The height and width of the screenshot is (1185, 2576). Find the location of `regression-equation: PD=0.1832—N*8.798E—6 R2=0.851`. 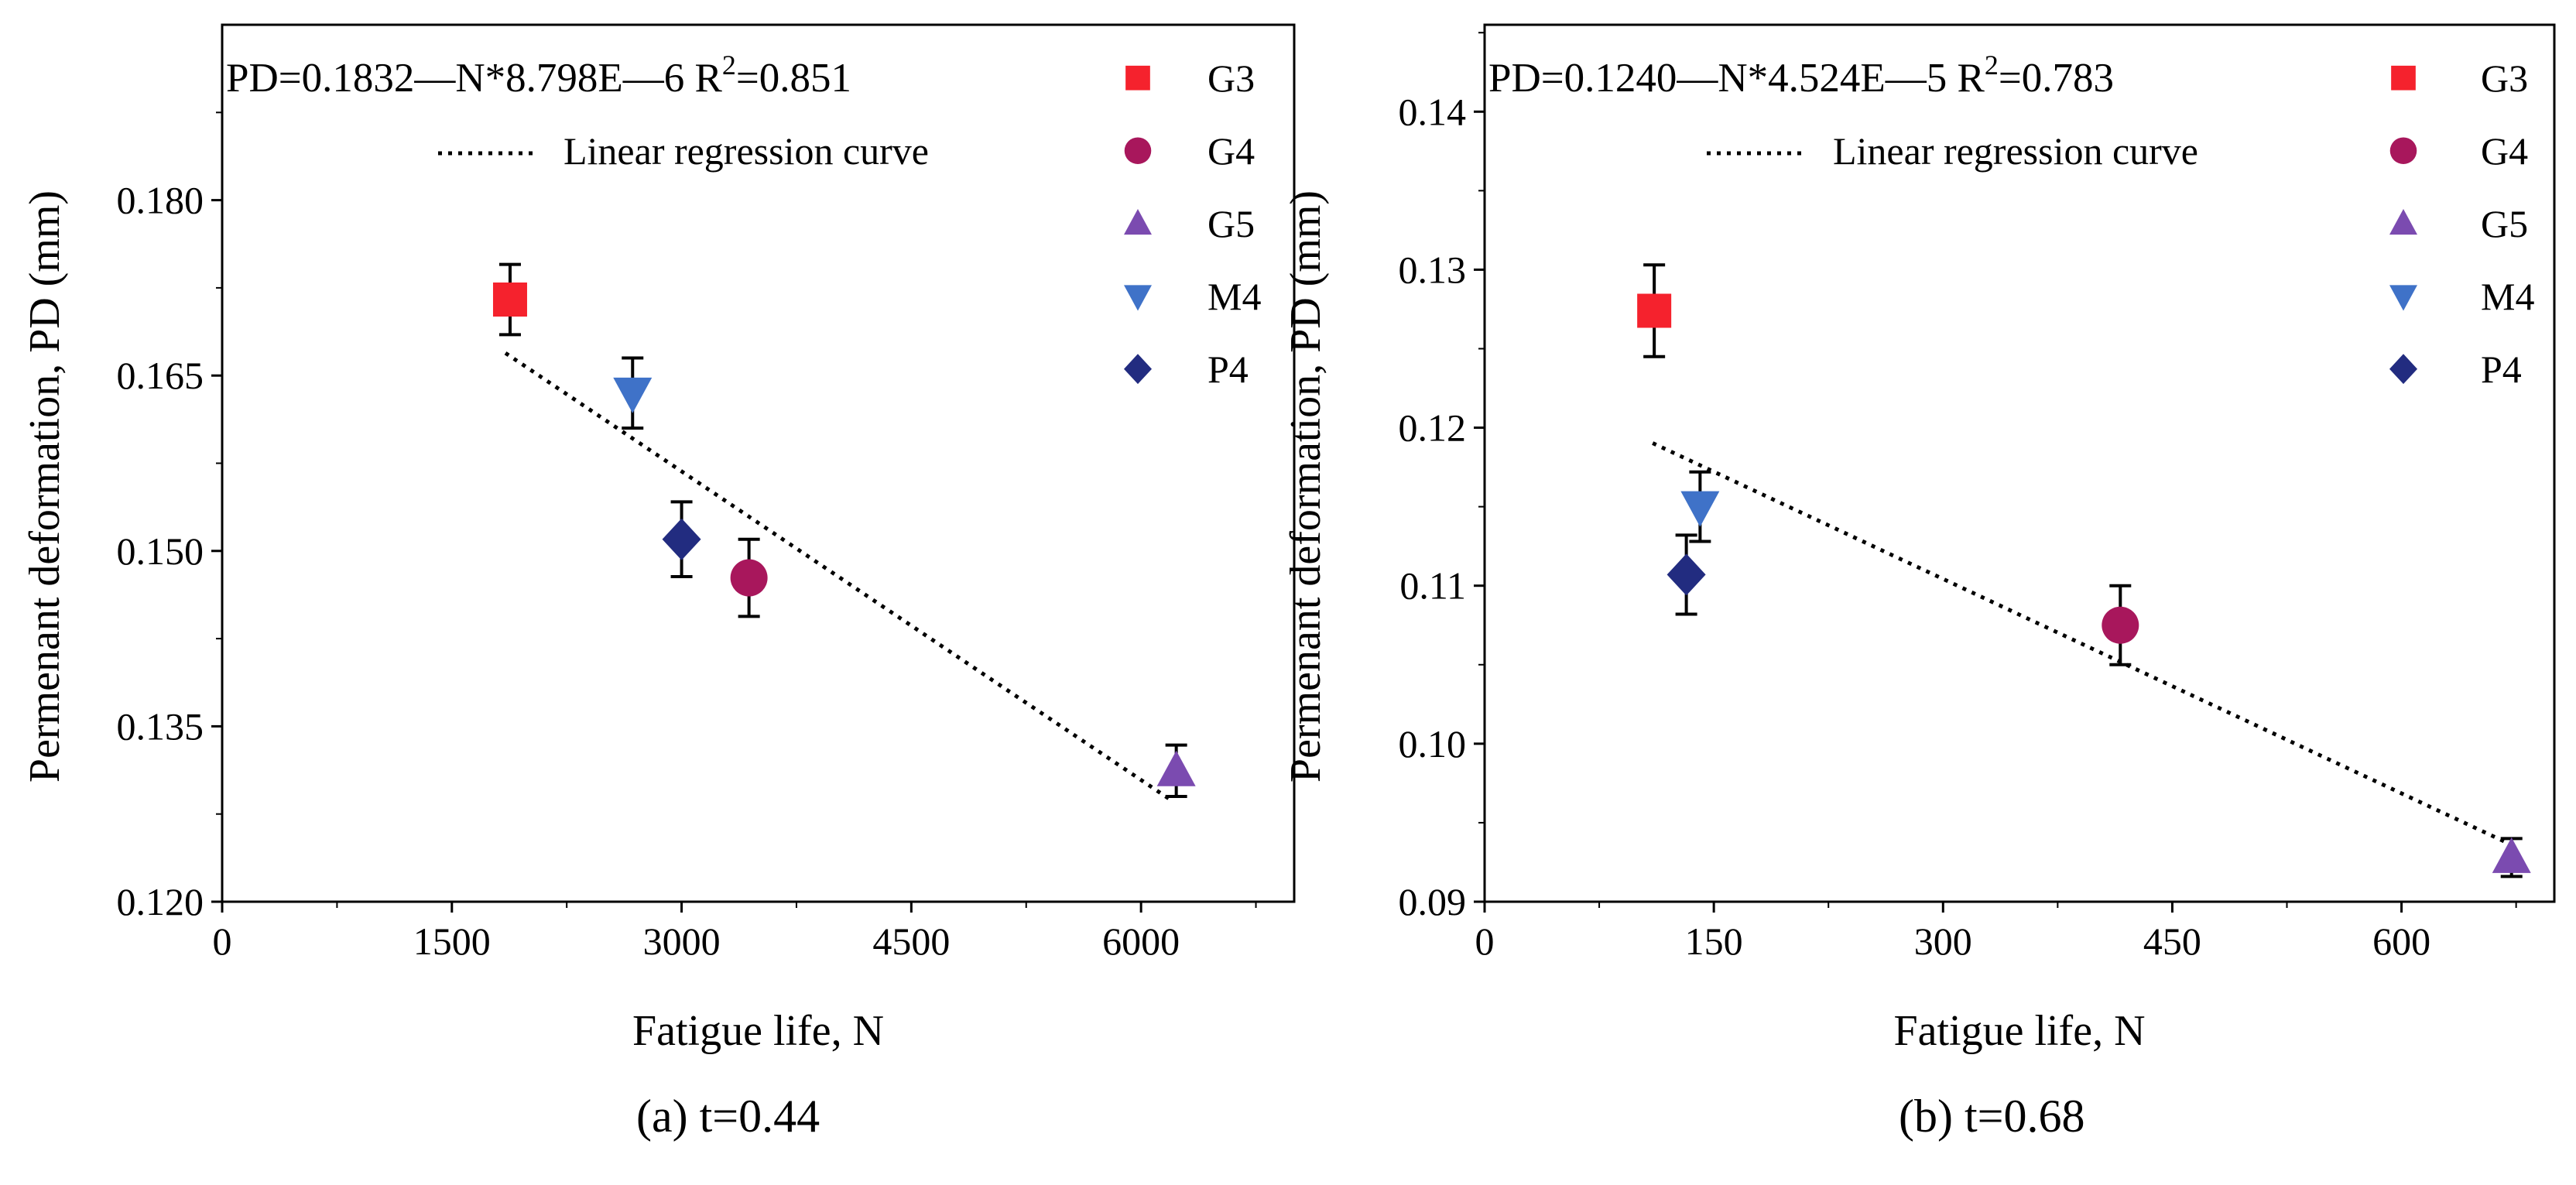

regression-equation: PD=0.1832—N*8.798E—6 R2=0.851 is located at coordinates (538, 75).